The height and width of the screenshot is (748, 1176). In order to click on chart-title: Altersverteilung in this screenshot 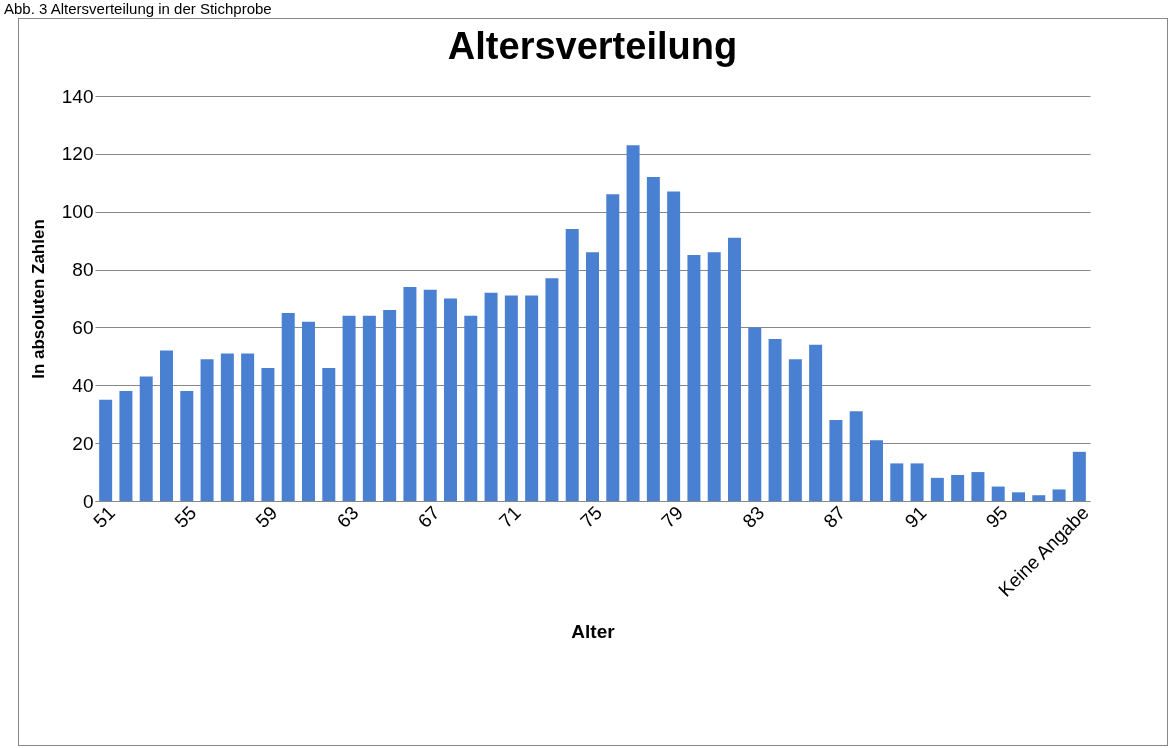, I will do `click(592, 46)`.